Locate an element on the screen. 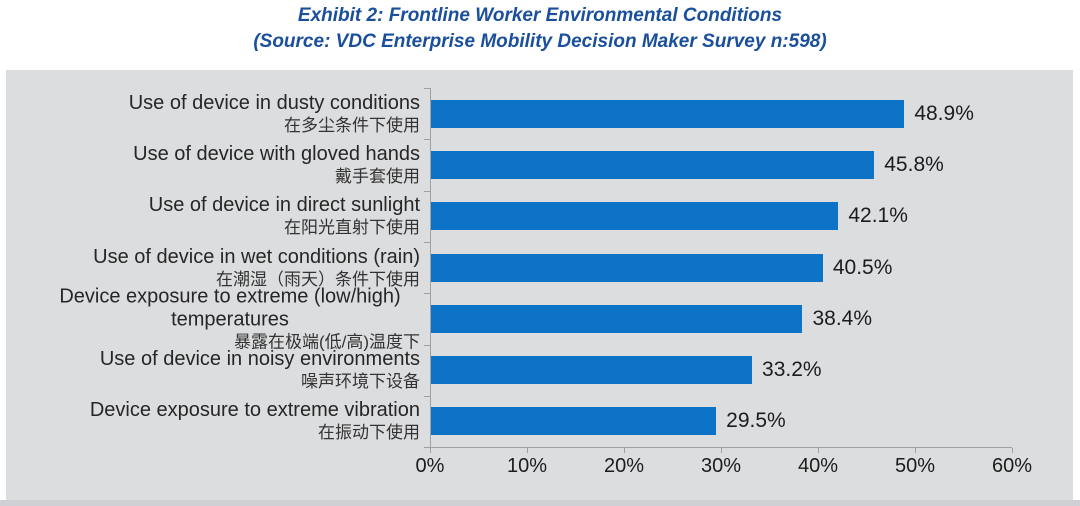 The image size is (1080, 506). category-label-zh: 暴露在极端(低/高)温度下 is located at coordinates (326, 342).